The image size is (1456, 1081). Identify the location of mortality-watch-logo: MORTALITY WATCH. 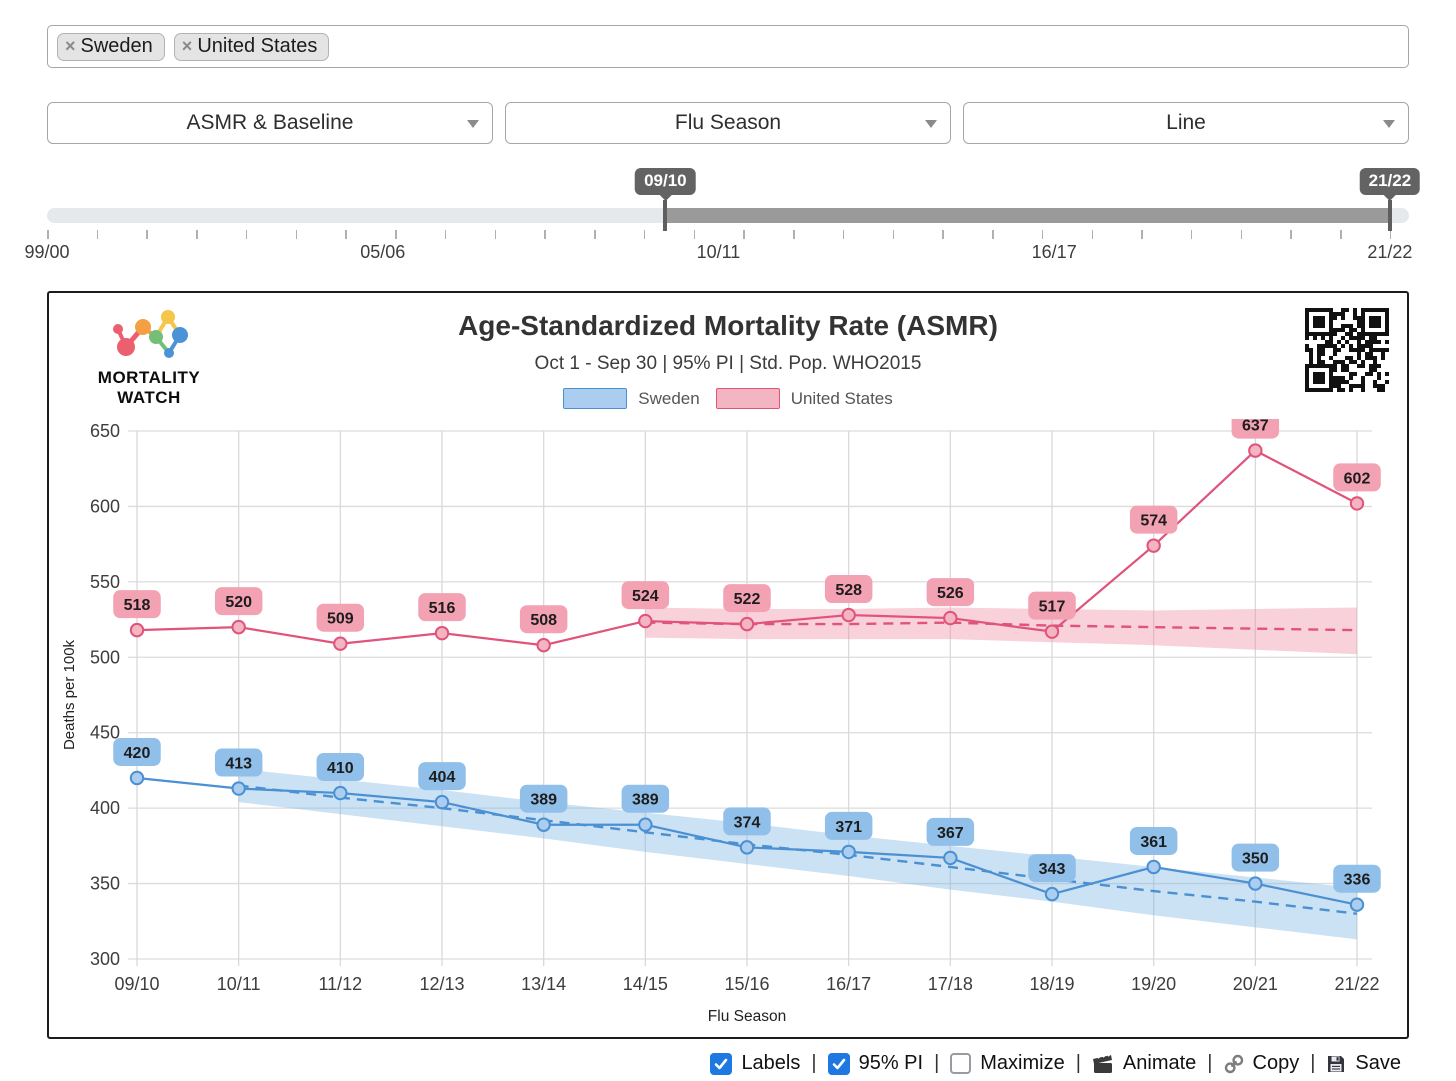
(149, 357).